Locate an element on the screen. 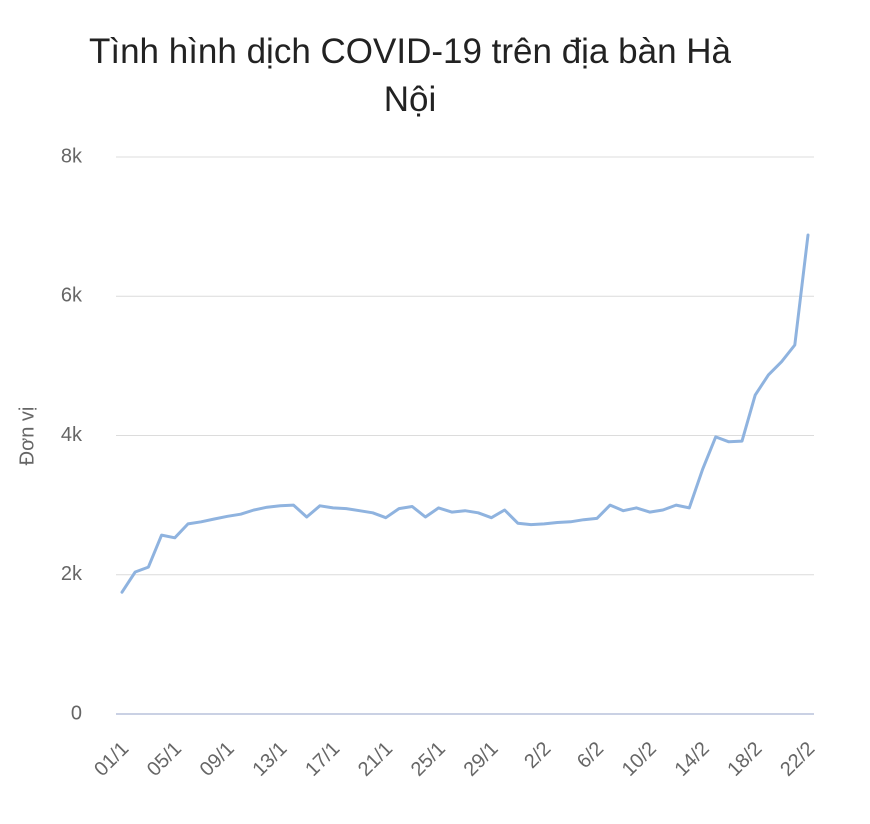 This screenshot has height=824, width=870. y-tick-label: 4k is located at coordinates (72, 435).